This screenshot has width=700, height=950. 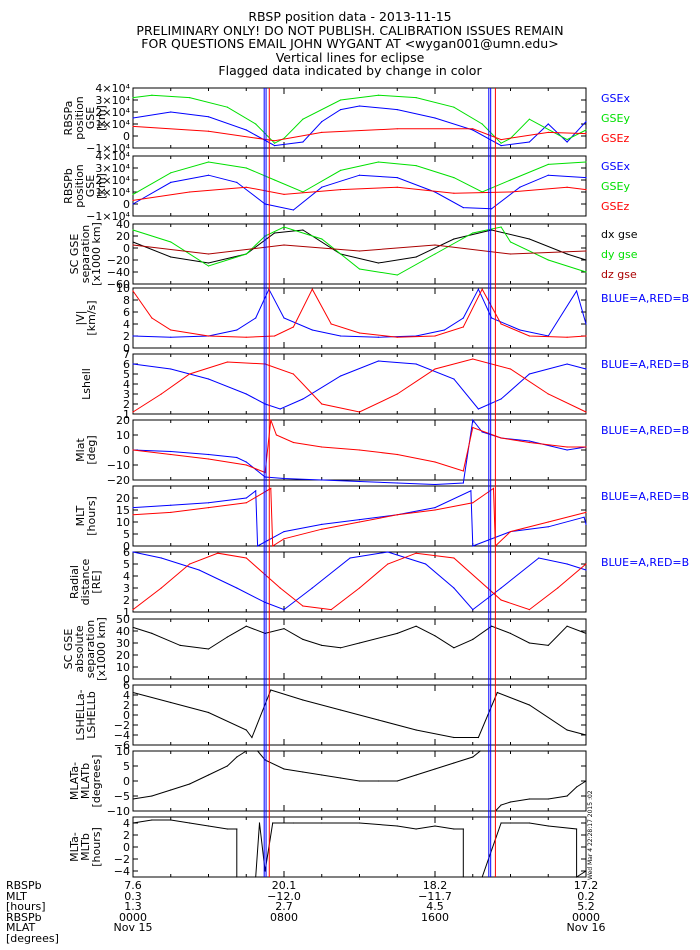 What do you see at coordinates (359, 193) in the screenshot?
I see `series-line-GSEz` at bounding box center [359, 193].